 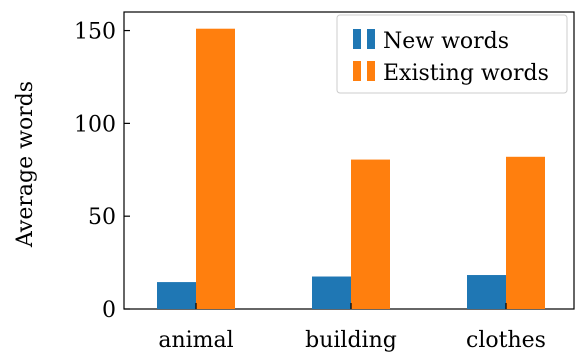 I want to click on bar-existing-words-animal, so click(x=215, y=169).